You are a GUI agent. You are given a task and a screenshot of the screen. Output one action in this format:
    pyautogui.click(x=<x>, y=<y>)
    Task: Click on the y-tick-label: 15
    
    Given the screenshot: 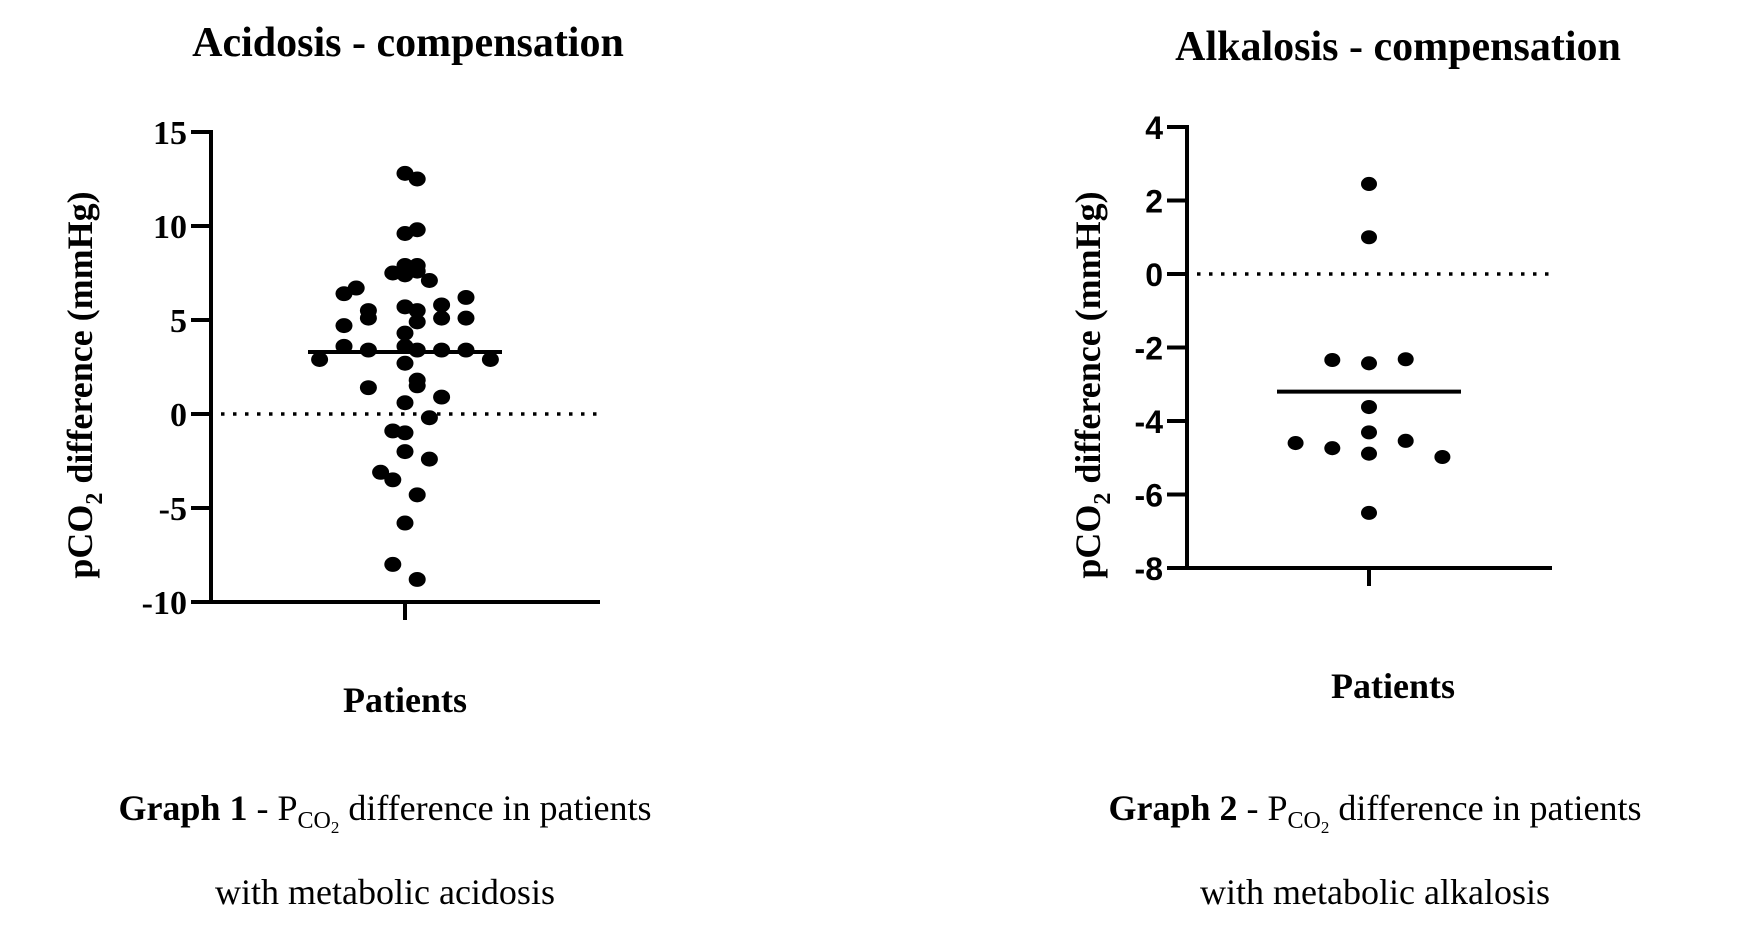 What is the action you would take?
    pyautogui.click(x=170, y=133)
    